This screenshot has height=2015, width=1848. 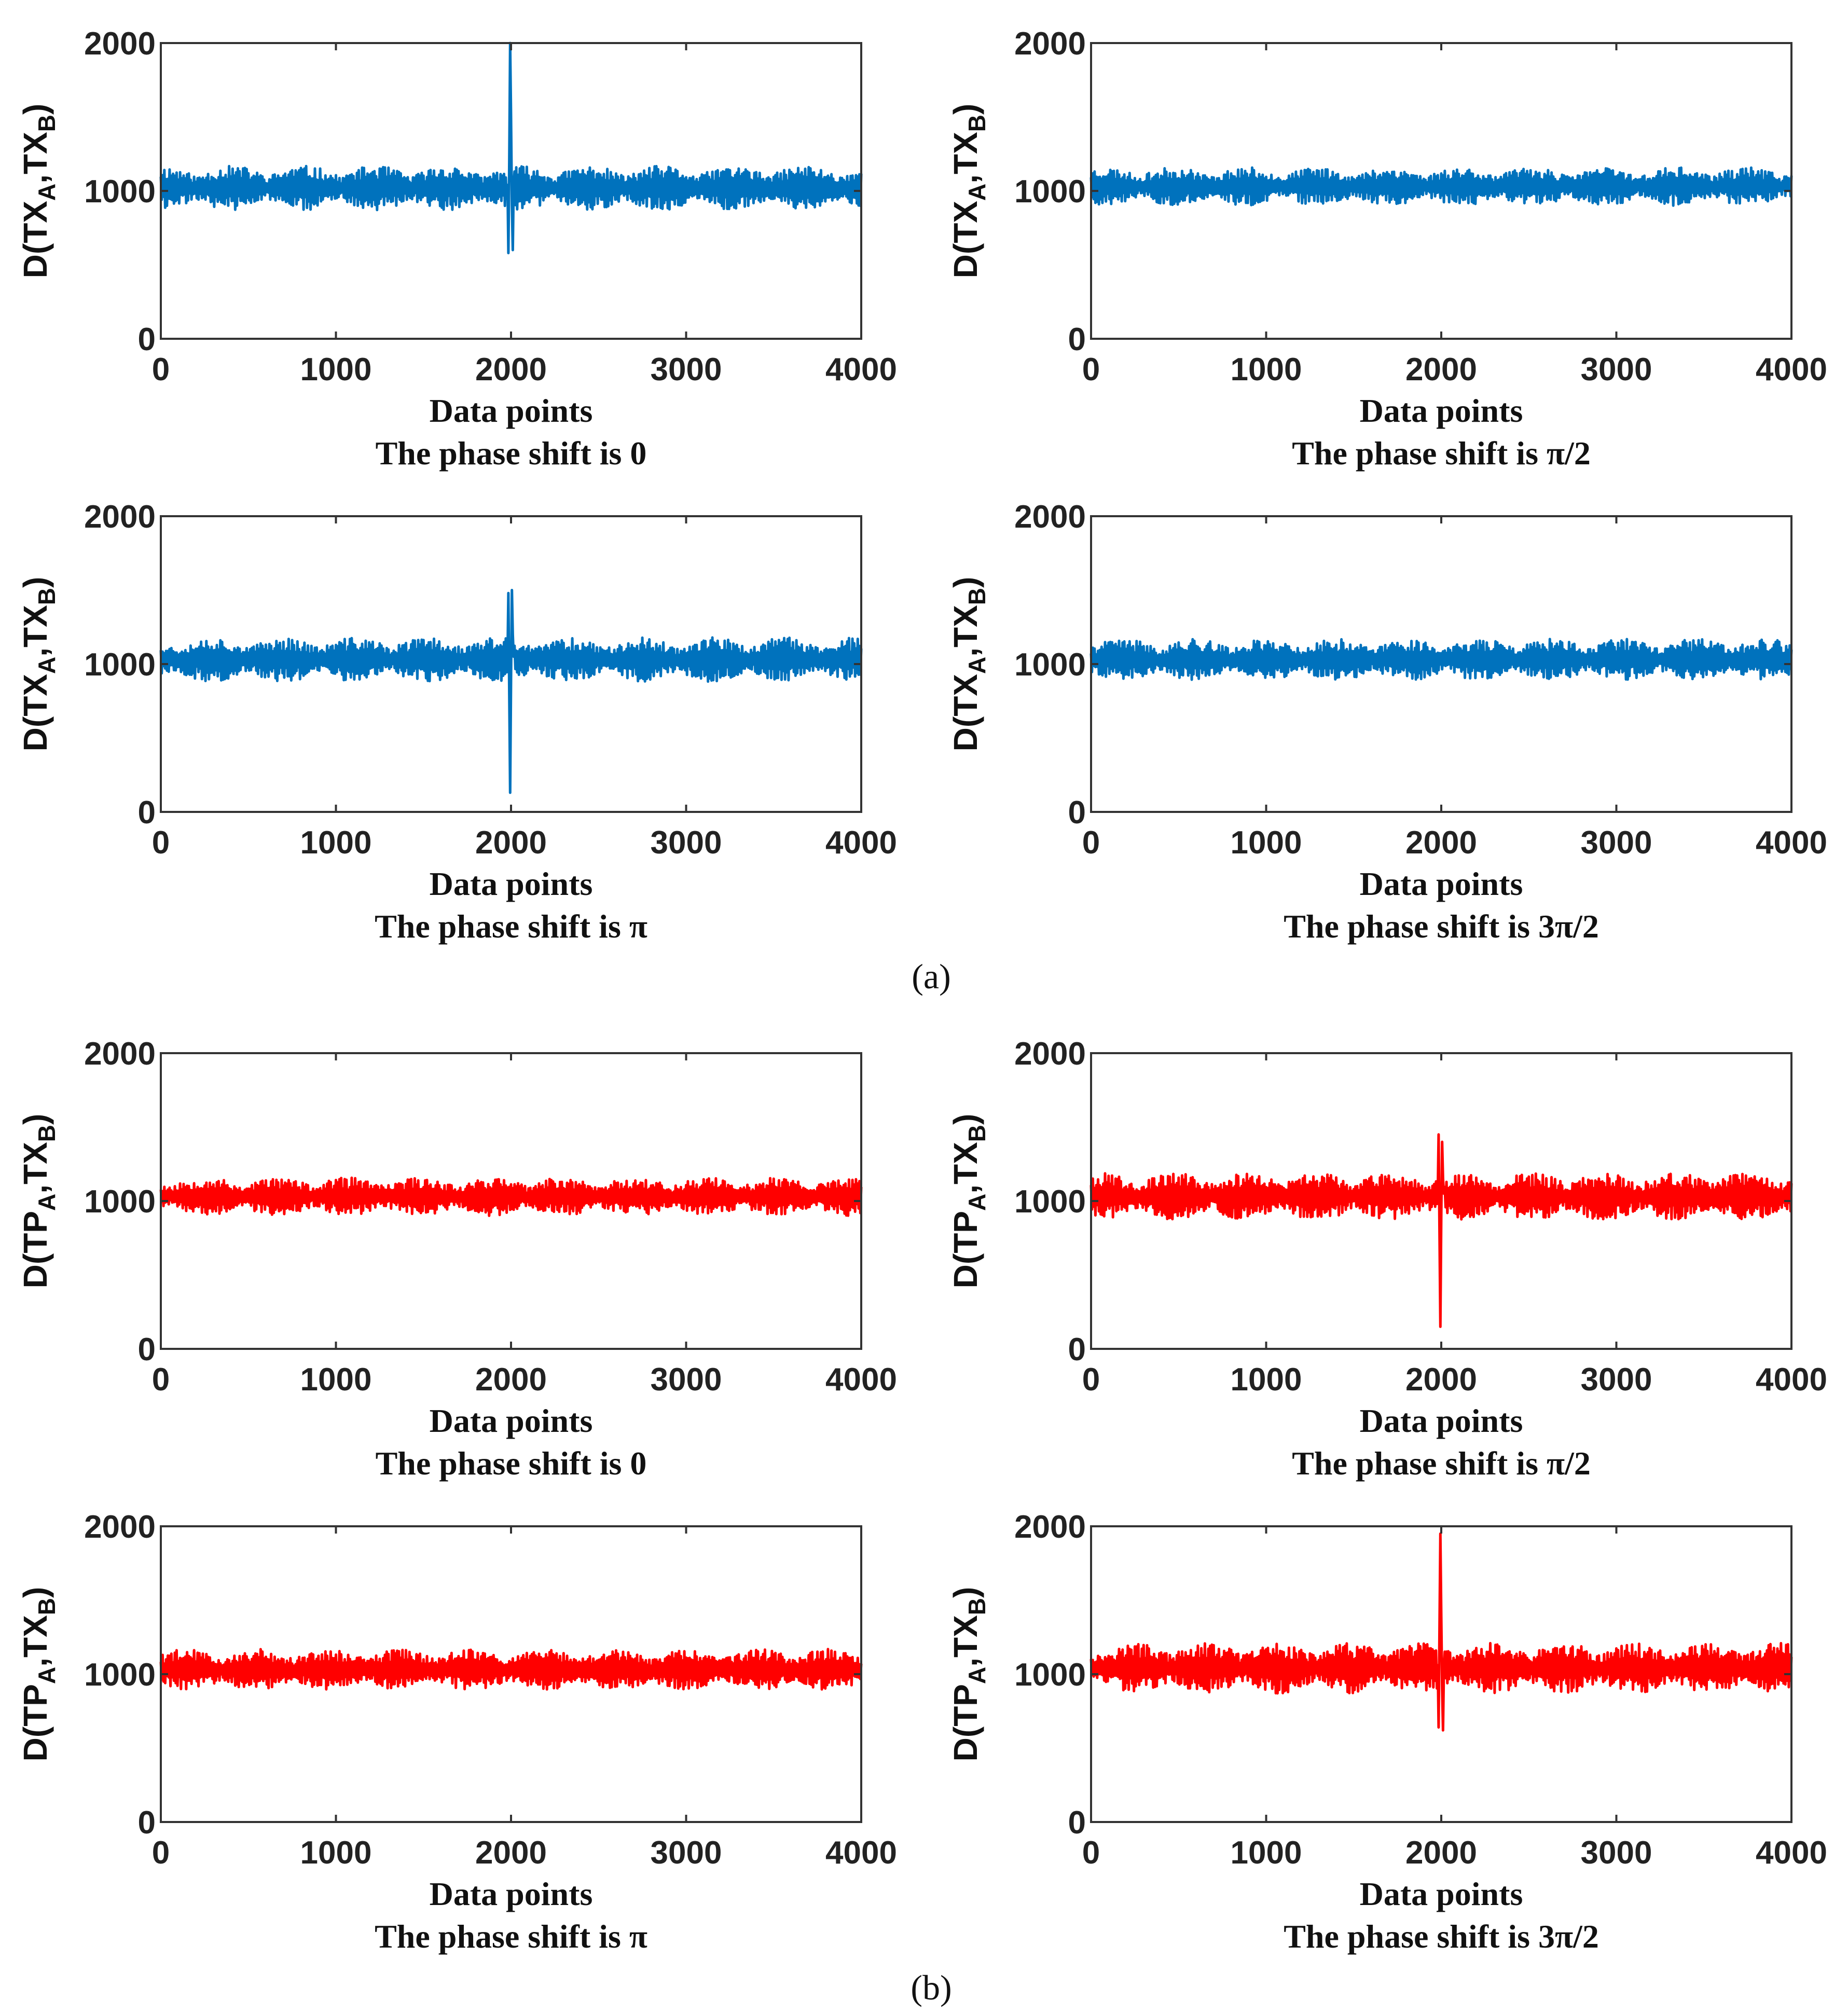 What do you see at coordinates (931, 977) in the screenshot?
I see `panel-label-a: (a)` at bounding box center [931, 977].